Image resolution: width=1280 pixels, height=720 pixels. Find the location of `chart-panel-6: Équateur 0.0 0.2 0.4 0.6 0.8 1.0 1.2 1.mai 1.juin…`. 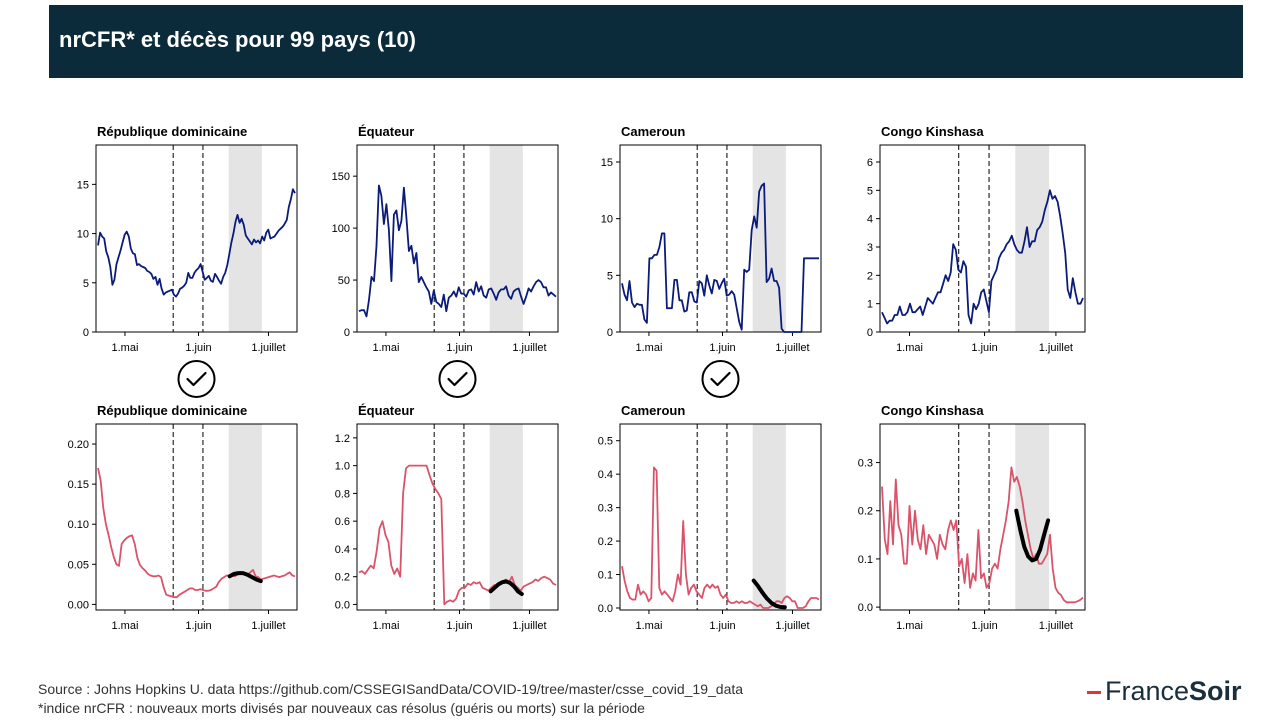

chart-panel-6: Équateur 0.0 0.2 0.4 0.6 0.8 1.0 1.2 1.mai 1.juin… is located at coordinates (447, 517).